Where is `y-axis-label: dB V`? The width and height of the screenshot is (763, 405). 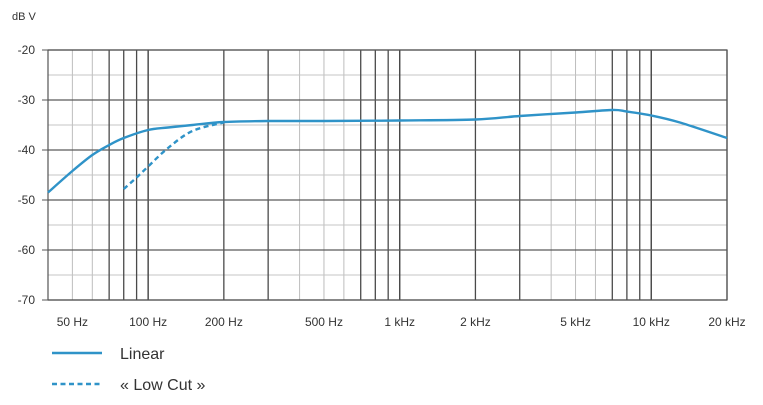 y-axis-label: dB V is located at coordinates (24, 17).